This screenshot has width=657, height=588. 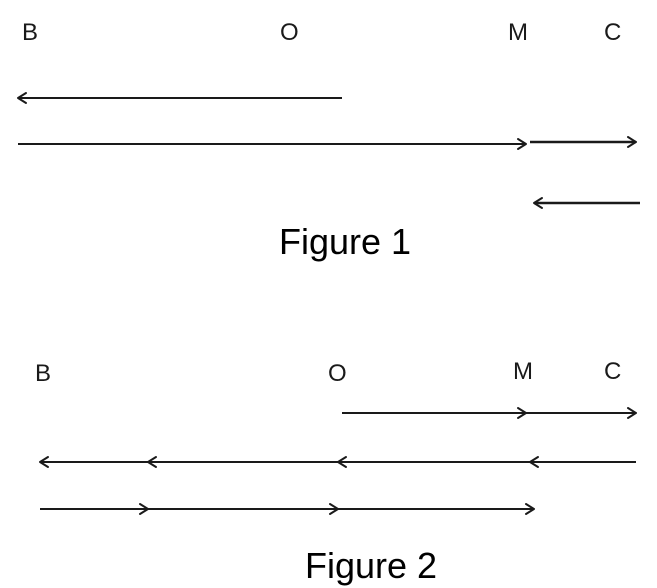 I want to click on figure-2-label-o: O, so click(x=337, y=373).